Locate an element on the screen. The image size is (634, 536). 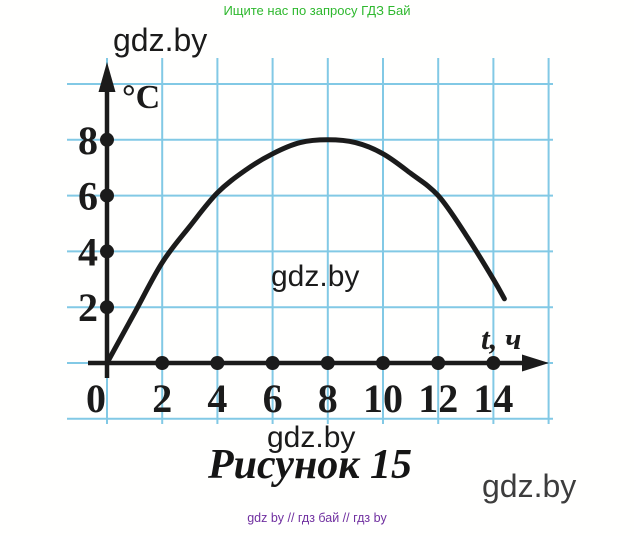
watermark-top-left: gdz.by is located at coordinates (160, 40).